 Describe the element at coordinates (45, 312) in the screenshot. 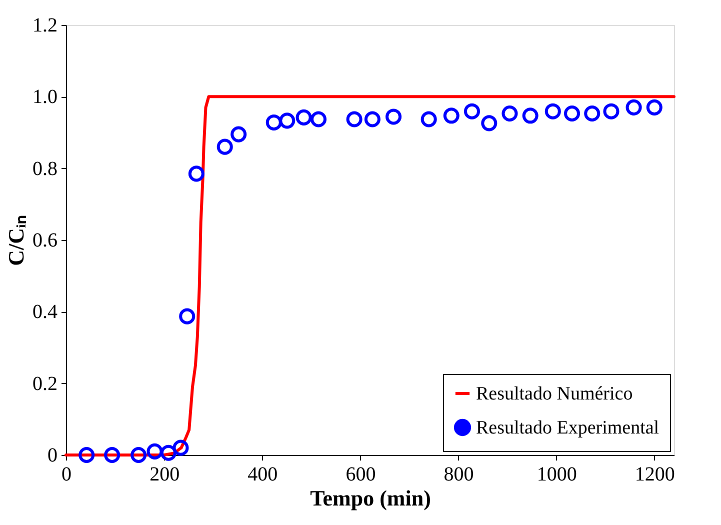

I see `y-tick-label: 0.4` at that location.